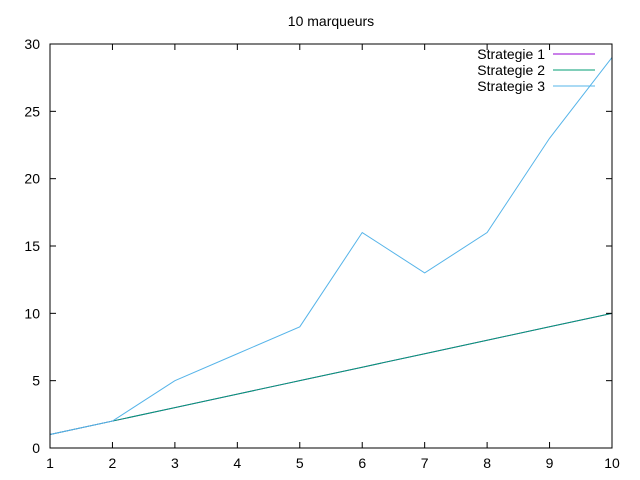 The image size is (640, 480). Describe the element at coordinates (487, 463) in the screenshot. I see `x-tick-label: 8` at that location.